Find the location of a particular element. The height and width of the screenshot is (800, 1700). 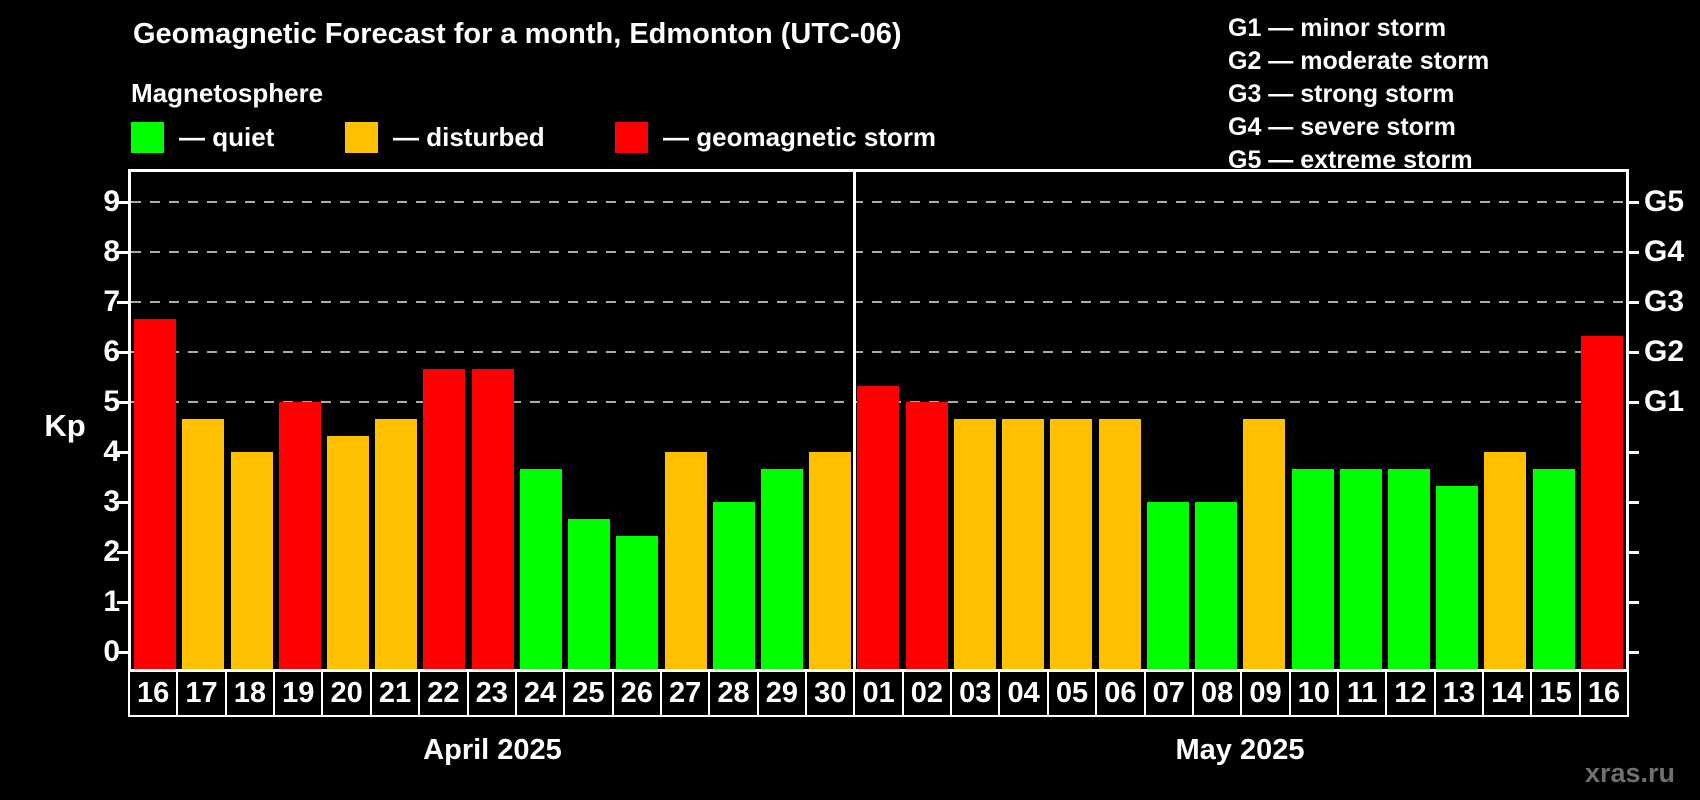

g1-legend-line: G1 — minor storm is located at coordinates (1337, 28).